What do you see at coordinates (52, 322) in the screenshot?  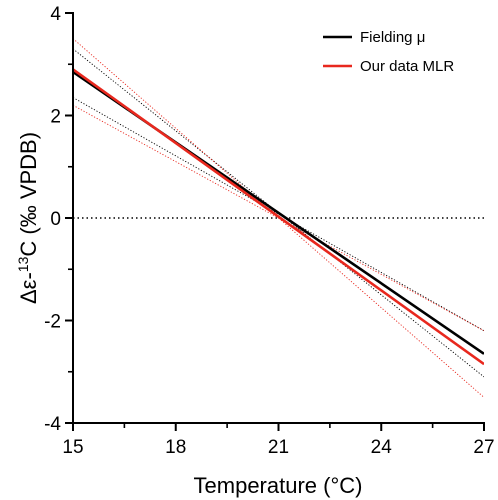 I see `y-tick-label-1: -2` at bounding box center [52, 322].